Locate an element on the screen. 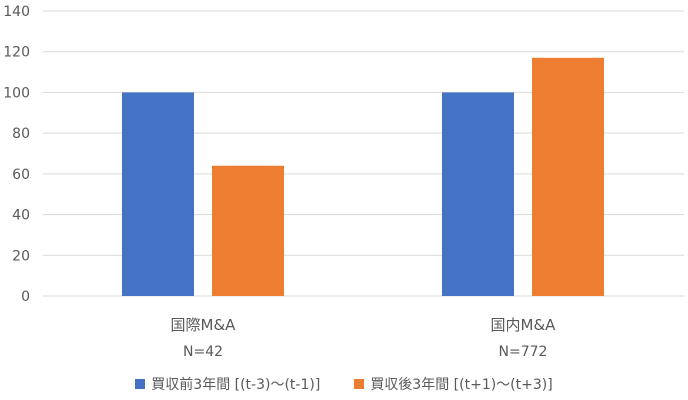 The width and height of the screenshot is (688, 400). legend-item-before: 買収前3年間 [(t-3)〜(t-1)] is located at coordinates (227, 384).